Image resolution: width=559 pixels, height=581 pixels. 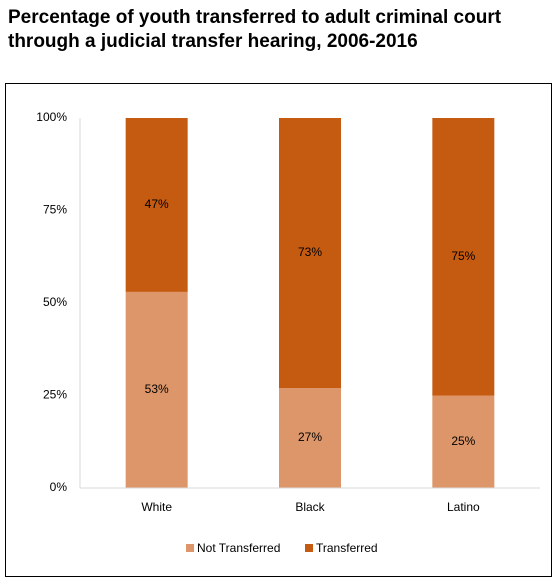 I want to click on data-label: 73%, so click(x=310, y=252).